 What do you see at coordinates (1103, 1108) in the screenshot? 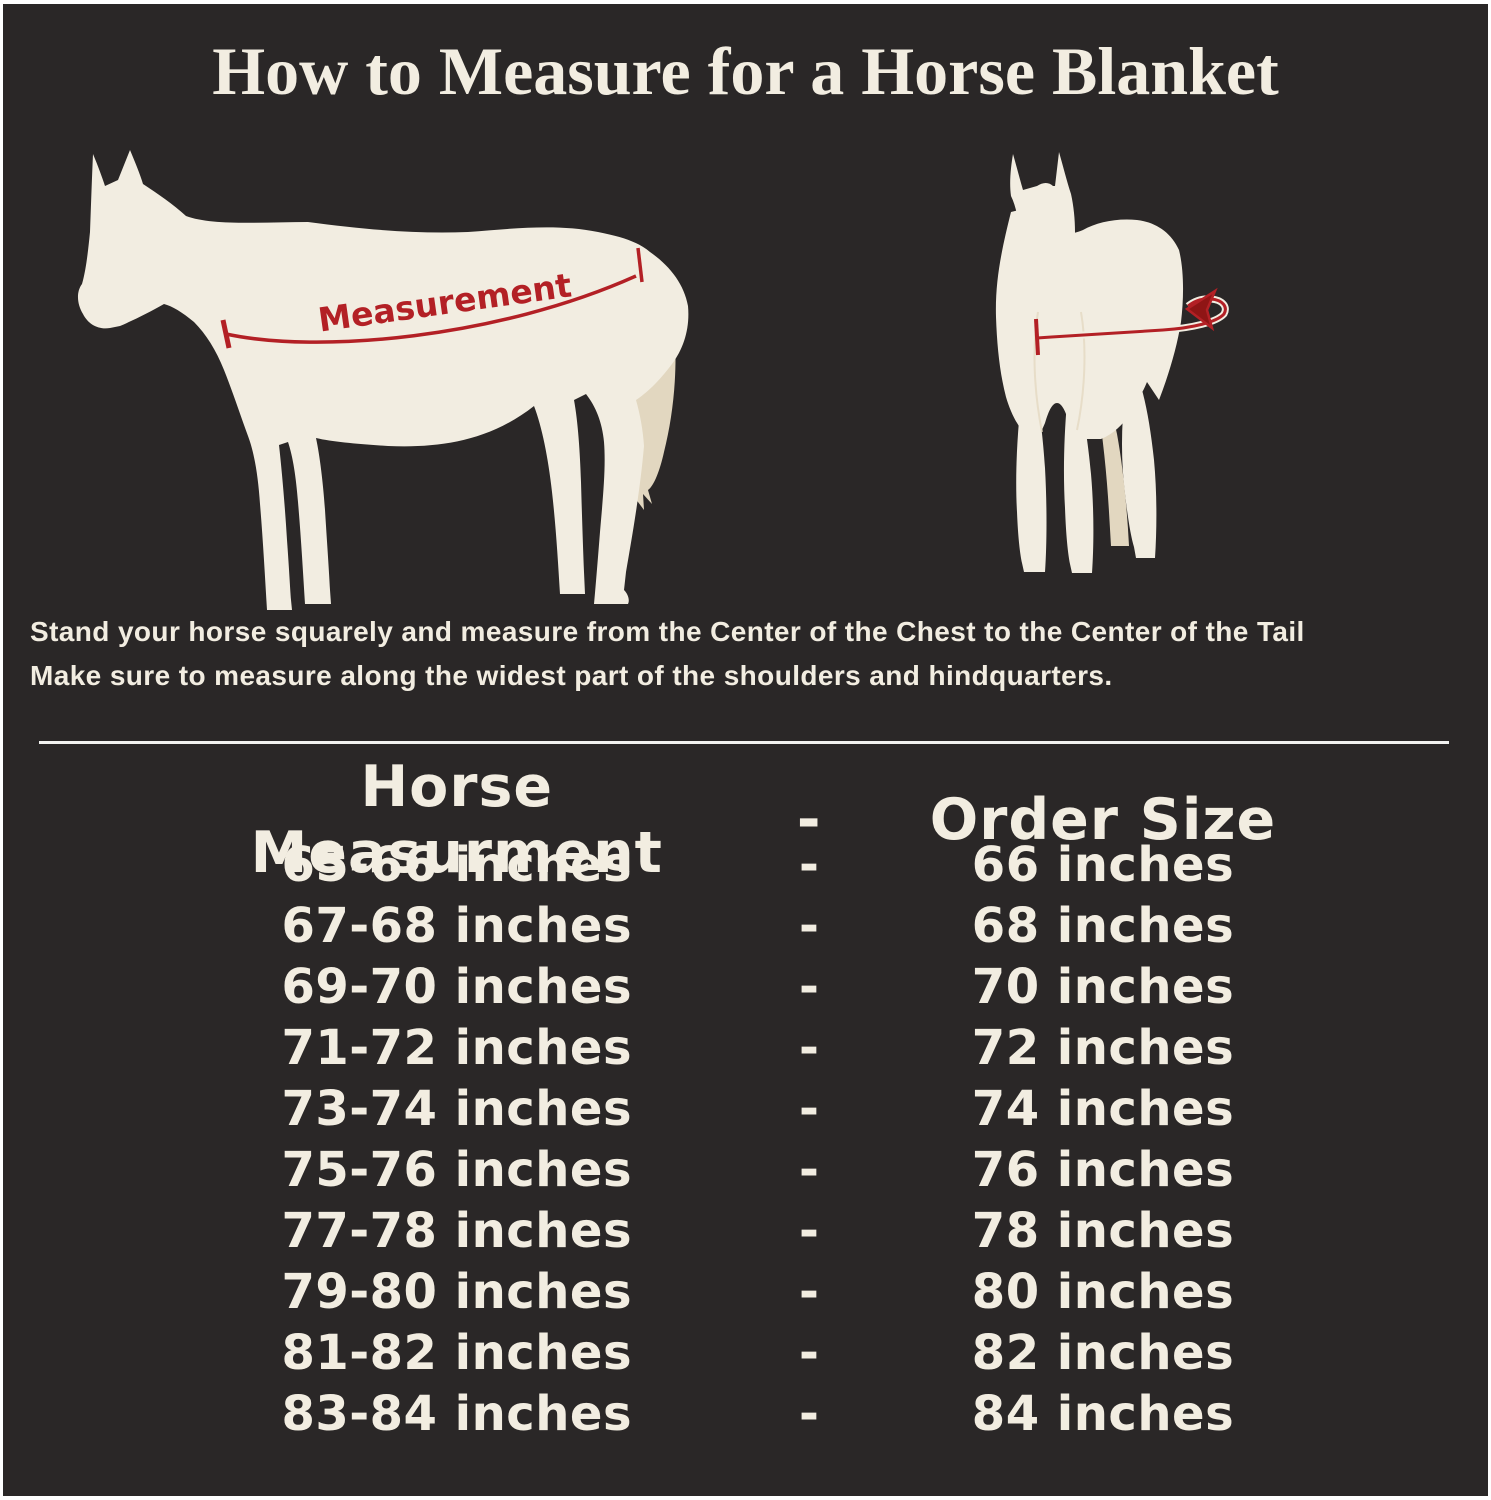
I see `row-order: 74 inches` at bounding box center [1103, 1108].